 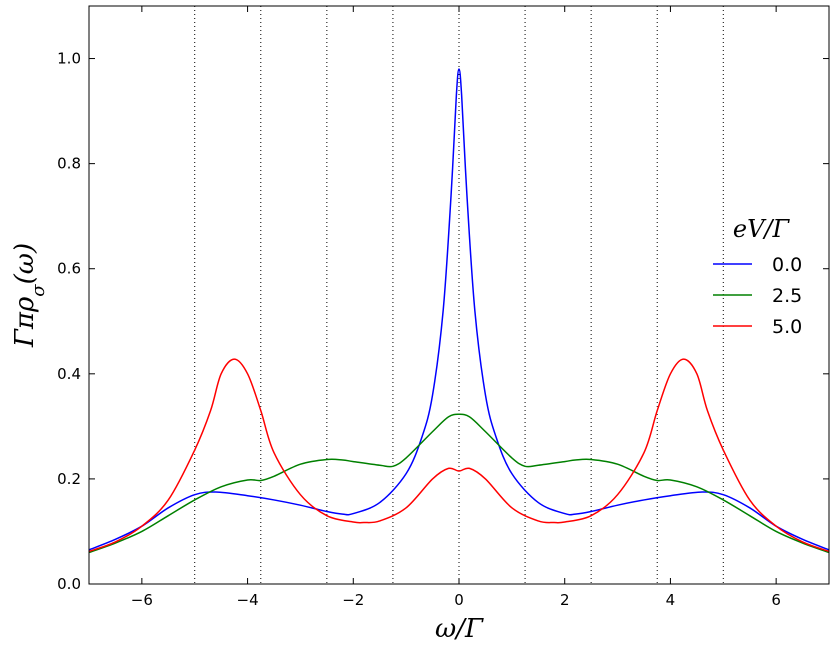 What do you see at coordinates (69, 269) in the screenshot?
I see `y-tick-label: 0.6` at bounding box center [69, 269].